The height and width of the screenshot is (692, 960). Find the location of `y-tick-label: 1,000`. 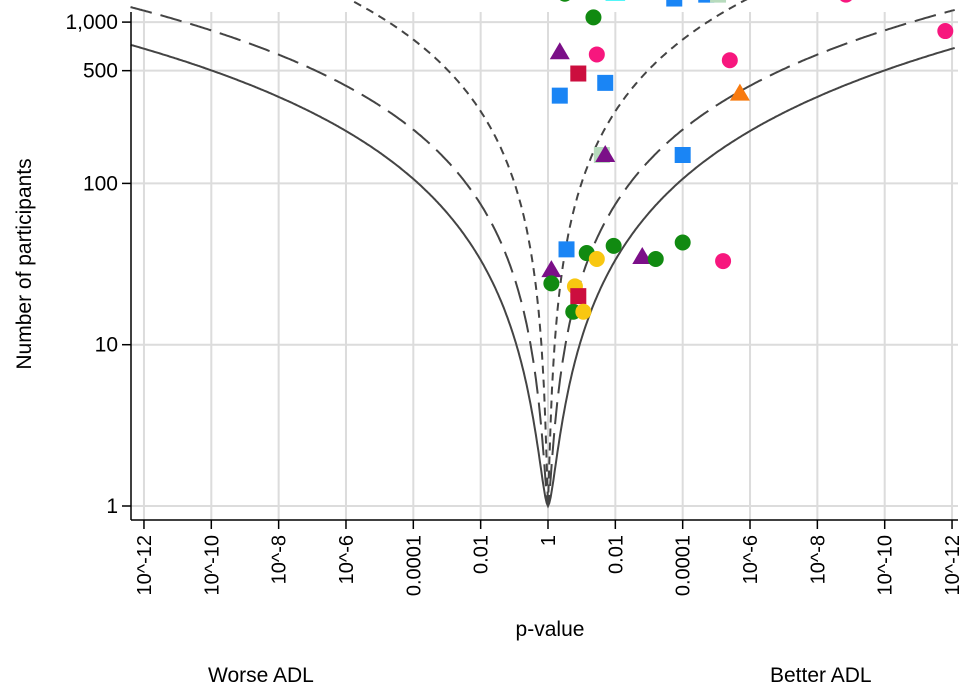

y-tick-label: 1,000 is located at coordinates (91, 22).